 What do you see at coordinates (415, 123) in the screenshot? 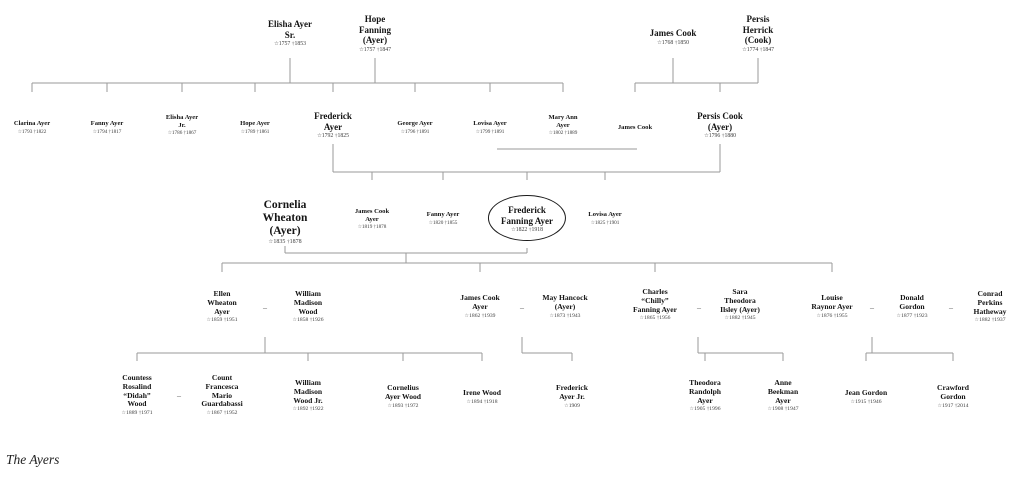
I see `person-name: George Ayer` at bounding box center [415, 123].